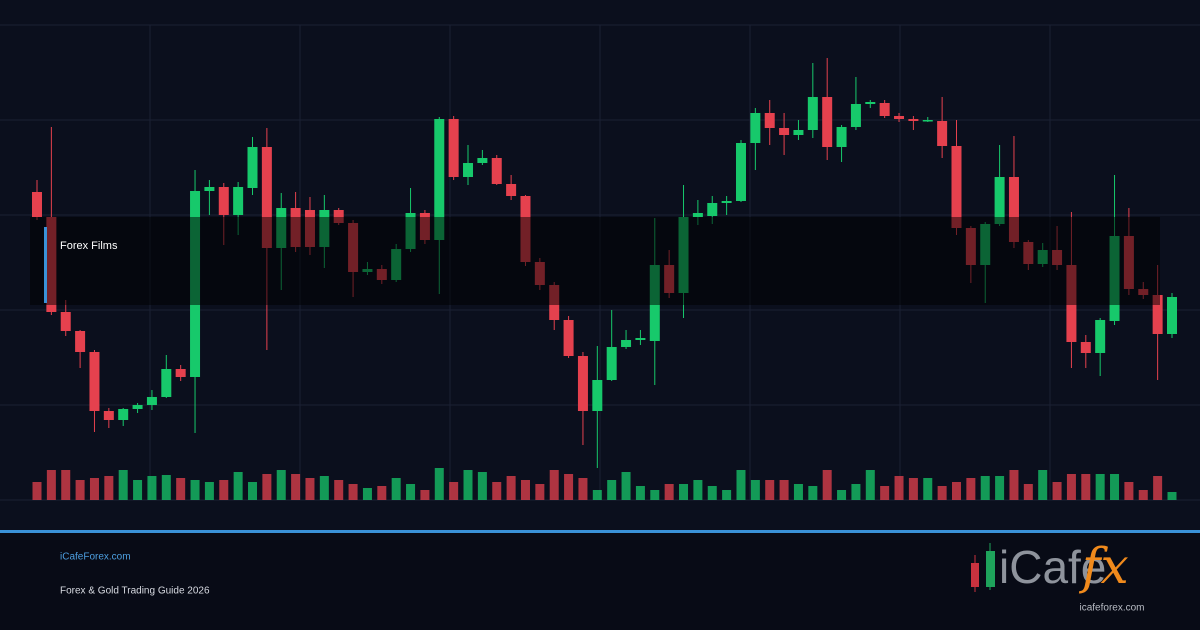 The height and width of the screenshot is (630, 1200). I want to click on overlay-label: Forex Films, so click(89, 246).